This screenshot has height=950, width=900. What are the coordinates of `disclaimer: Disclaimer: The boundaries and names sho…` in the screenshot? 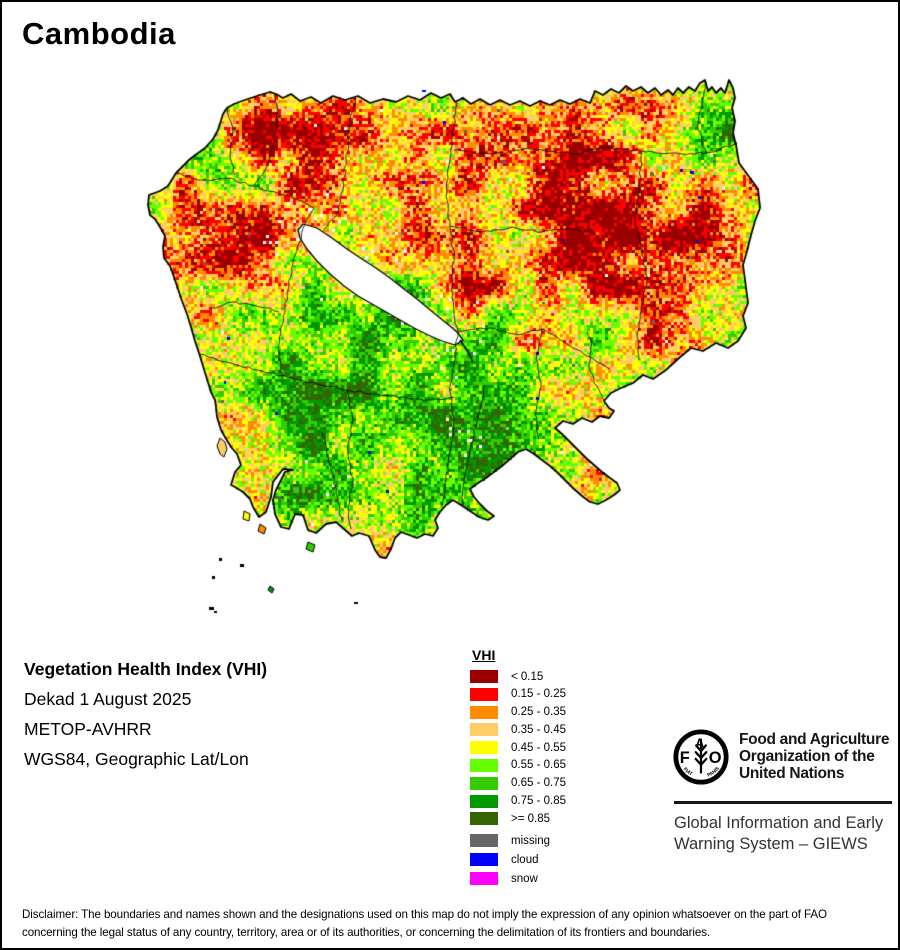 It's located at (424, 924).